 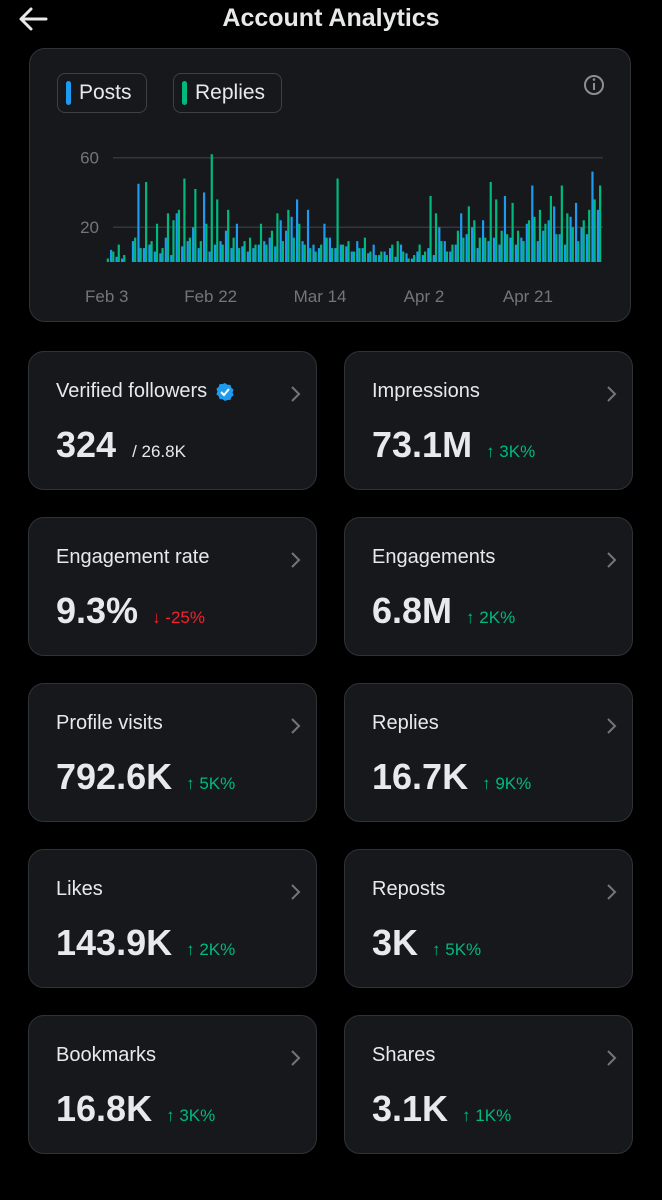 What do you see at coordinates (172, 918) in the screenshot?
I see `metric-tile: Likes 143.9K 2K%` at bounding box center [172, 918].